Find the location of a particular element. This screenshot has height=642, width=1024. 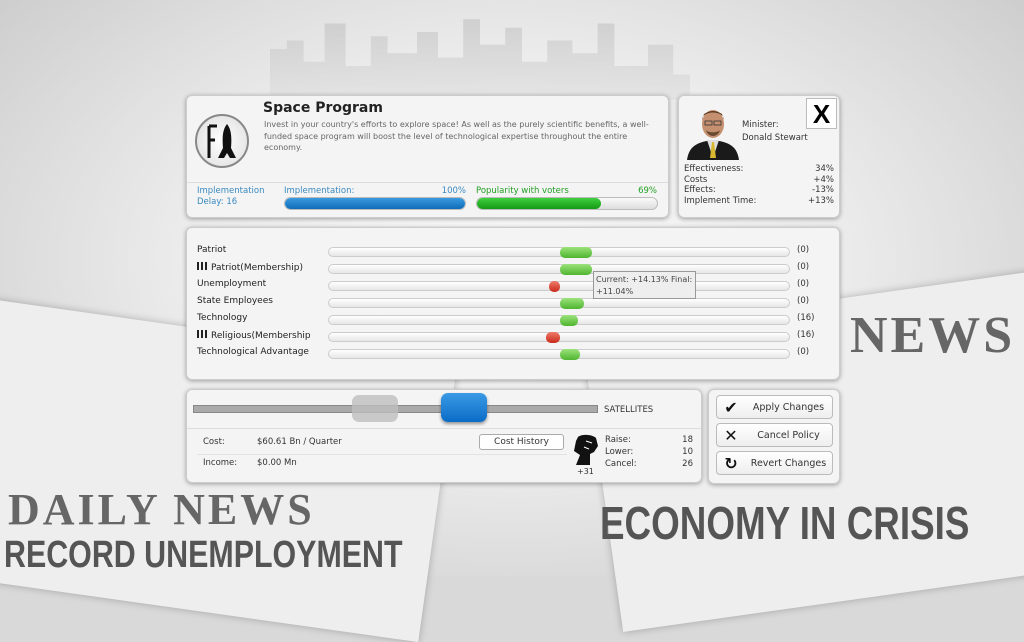

cross-icon: ✕ is located at coordinates (731, 435).